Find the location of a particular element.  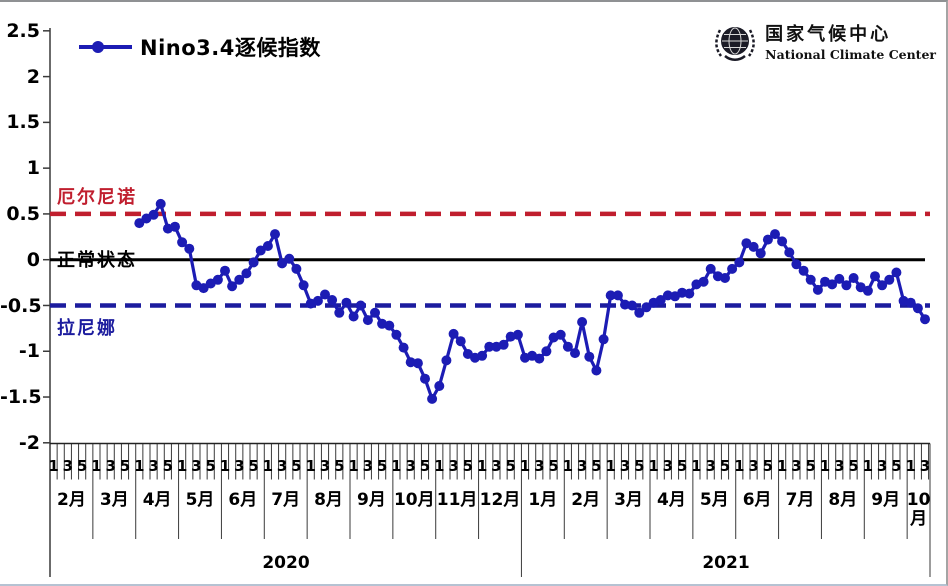

y-axis-tick-label: -0.5 is located at coordinates (21, 305).